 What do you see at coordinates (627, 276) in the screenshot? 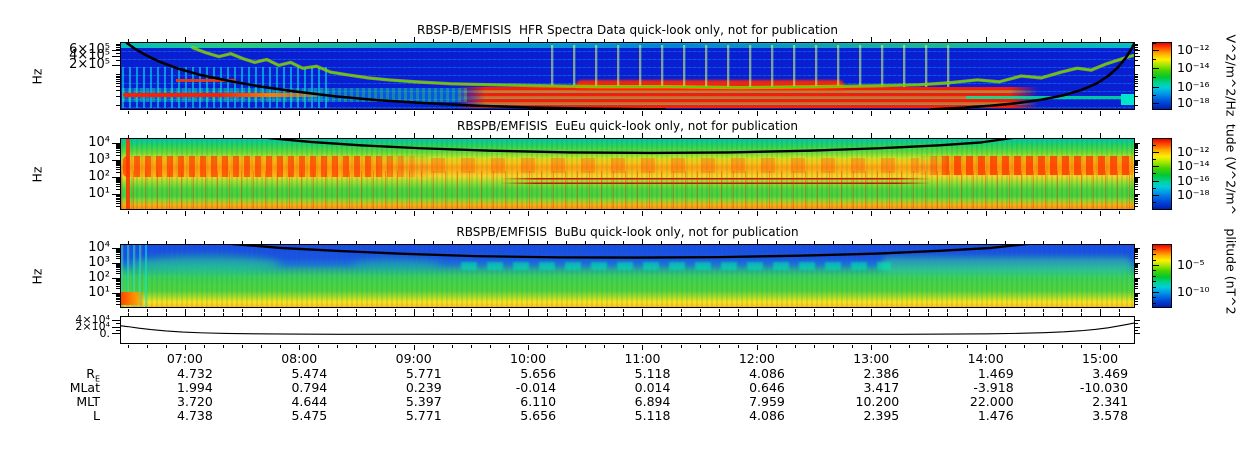
I see `bubu-texture-layer` at bounding box center [627, 276].